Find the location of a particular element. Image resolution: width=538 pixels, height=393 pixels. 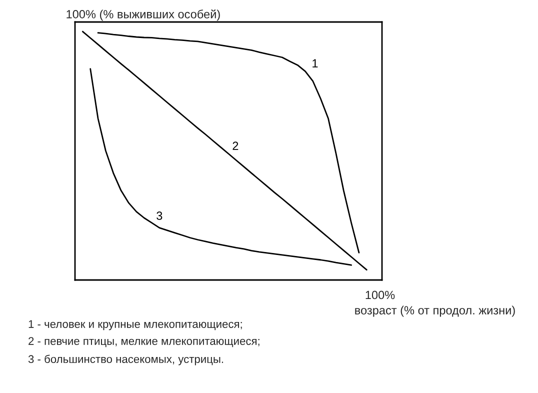

text: 1 - человек и крупные млекопитающиеся; is located at coordinates (135, 325).